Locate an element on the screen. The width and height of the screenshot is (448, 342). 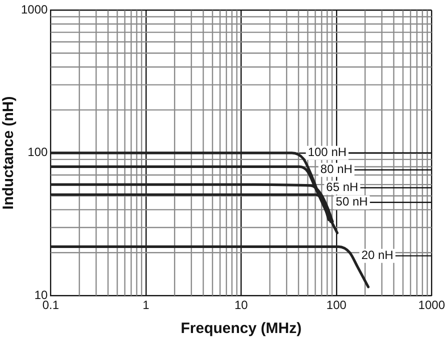
annotation: 80 nH is located at coordinates (336, 169).